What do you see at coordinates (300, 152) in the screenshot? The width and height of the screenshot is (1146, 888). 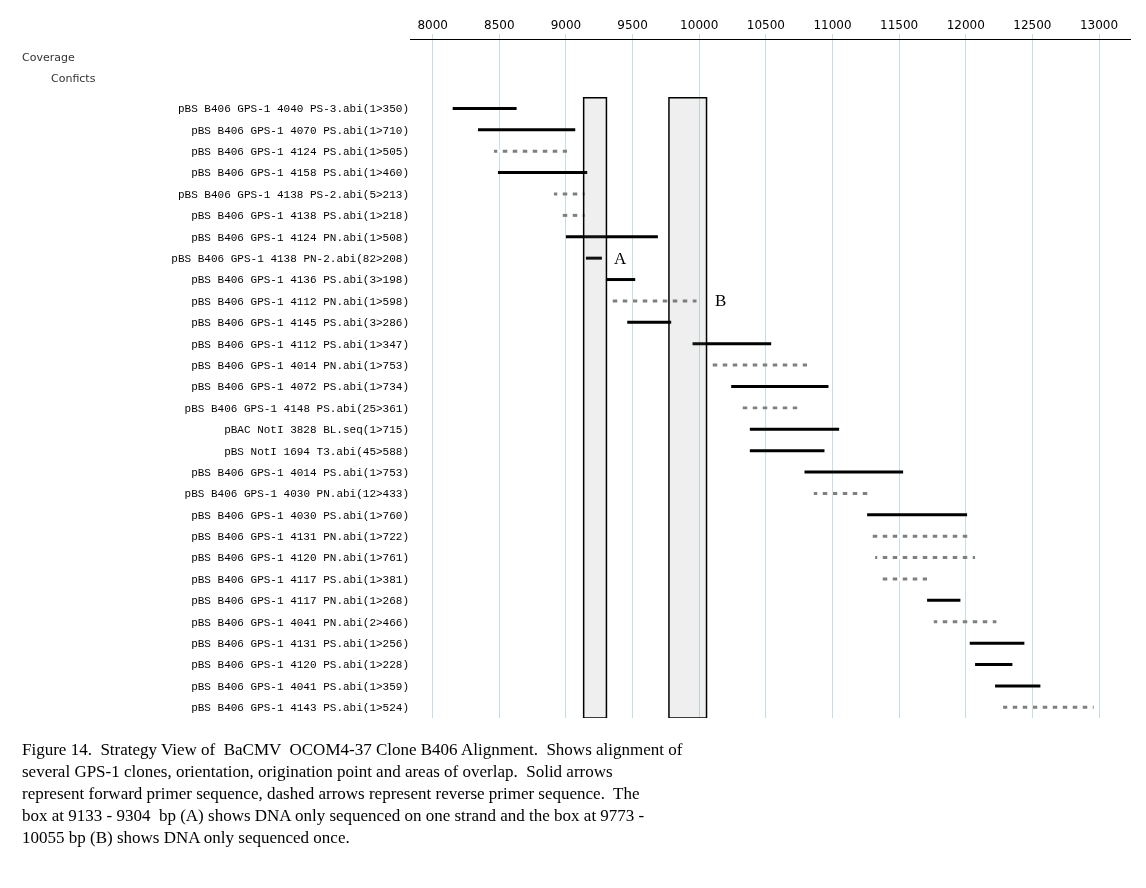 I see `y-tick-label: pBS B406 GPS-1 4124 PS.abi(1>505)` at bounding box center [300, 152].